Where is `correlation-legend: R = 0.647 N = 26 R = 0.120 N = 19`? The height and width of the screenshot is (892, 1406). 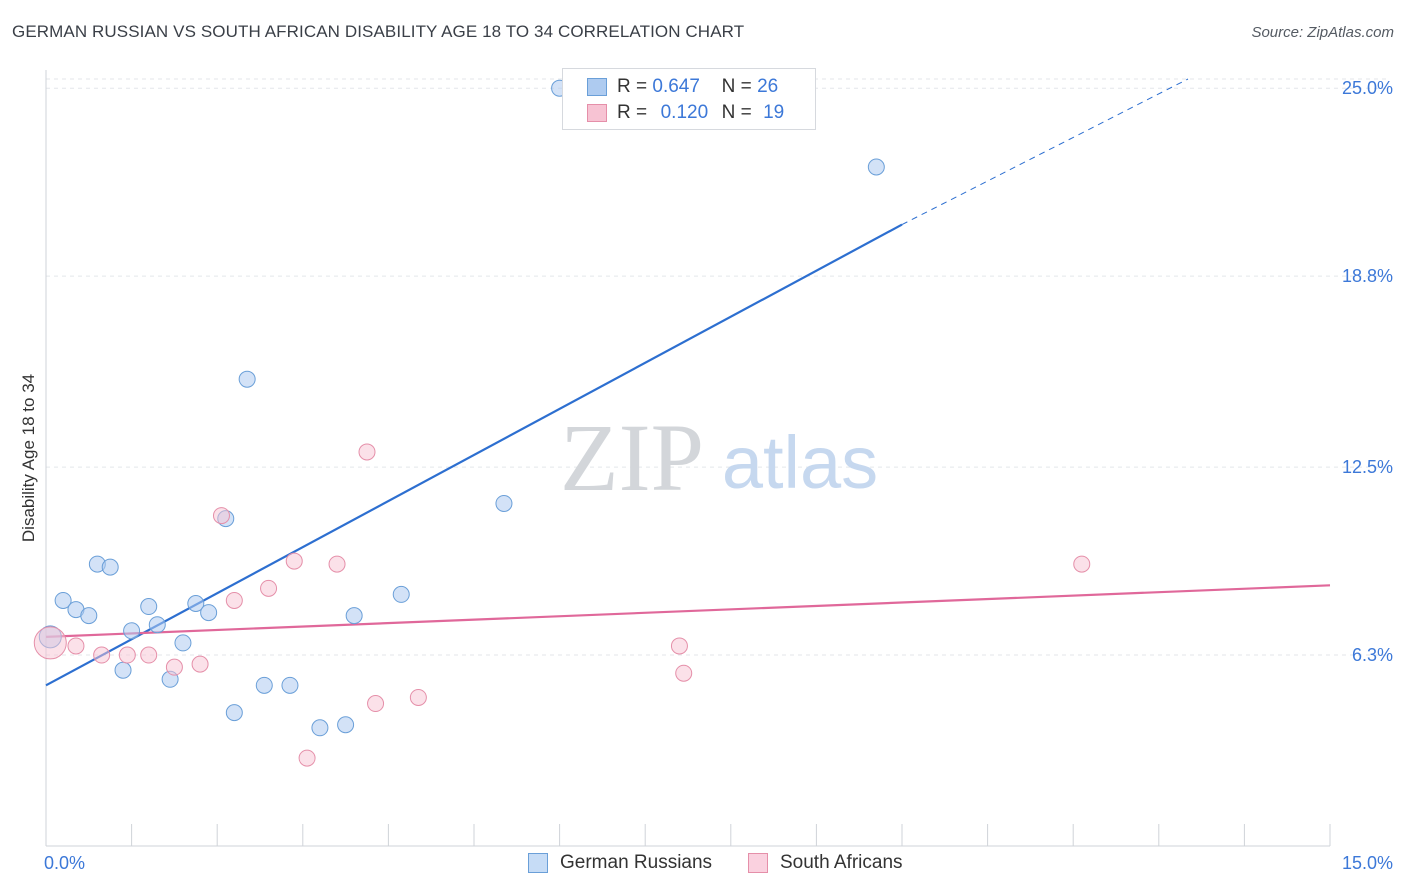 correlation-legend: R = 0.647 N = 26 R = 0.120 N = 19 is located at coordinates (689, 99).